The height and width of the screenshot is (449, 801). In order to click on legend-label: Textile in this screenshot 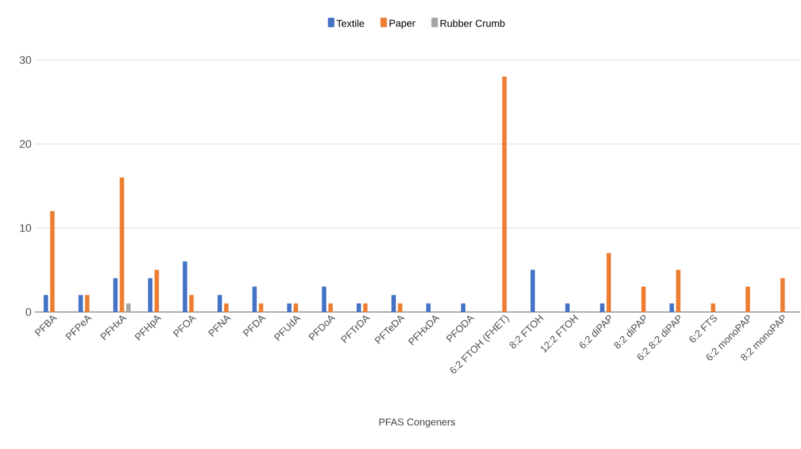, I will do `click(350, 23)`.